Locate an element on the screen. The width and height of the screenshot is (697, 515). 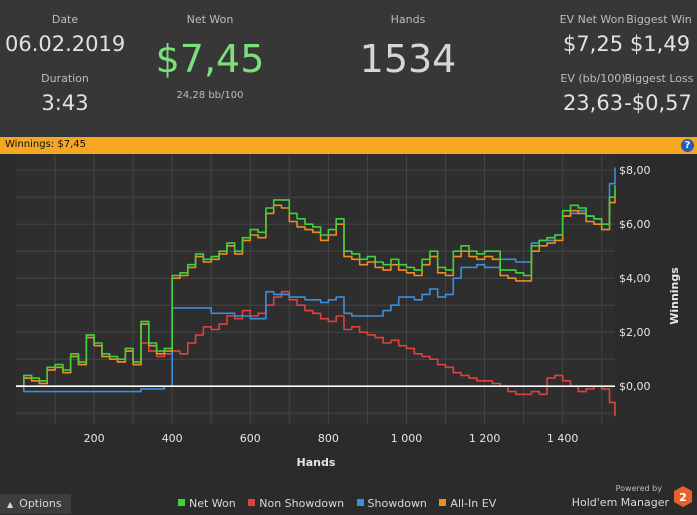
options-button: ▲ Options is located at coordinates (35, 504).